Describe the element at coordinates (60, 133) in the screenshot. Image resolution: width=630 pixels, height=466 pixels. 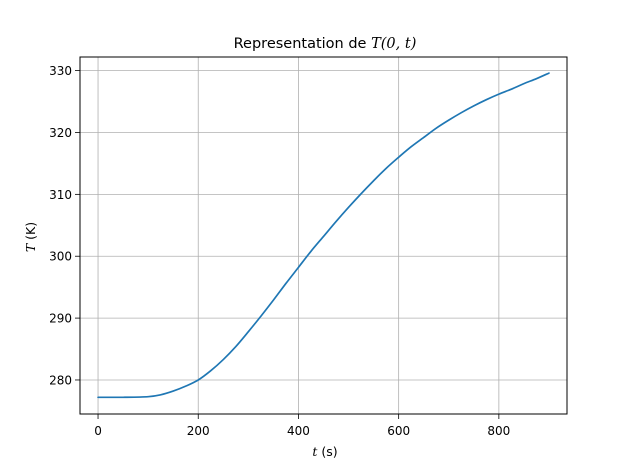
I see `y-tick-label: 320` at that location.